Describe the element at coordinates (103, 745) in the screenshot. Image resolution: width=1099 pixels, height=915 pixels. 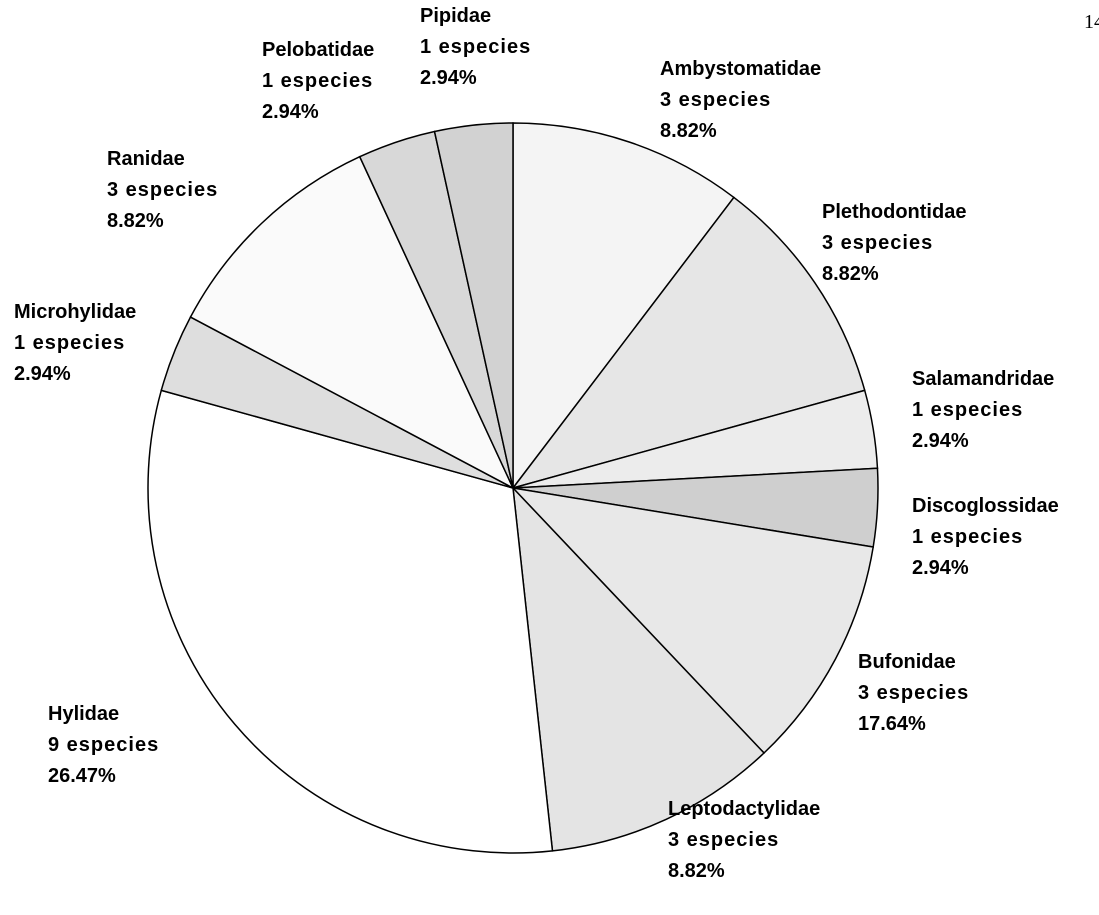
I see `species-label: 9 especies` at that location.